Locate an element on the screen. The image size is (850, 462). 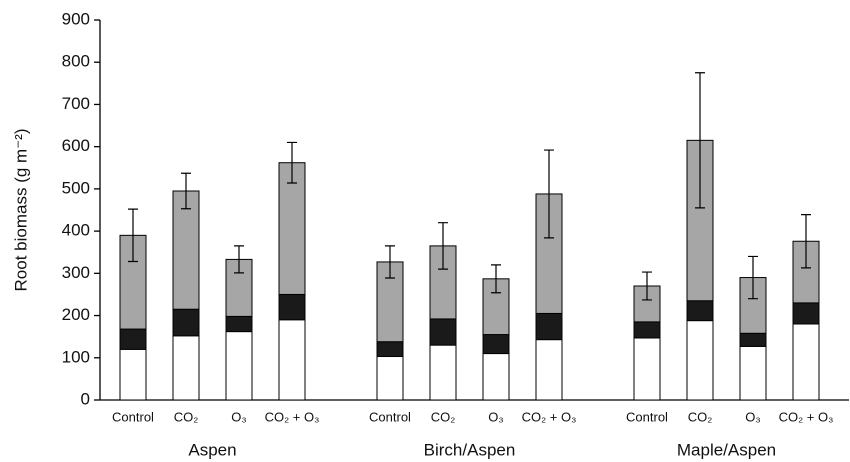
y-tick-label: 900 is located at coordinates (76, 18).